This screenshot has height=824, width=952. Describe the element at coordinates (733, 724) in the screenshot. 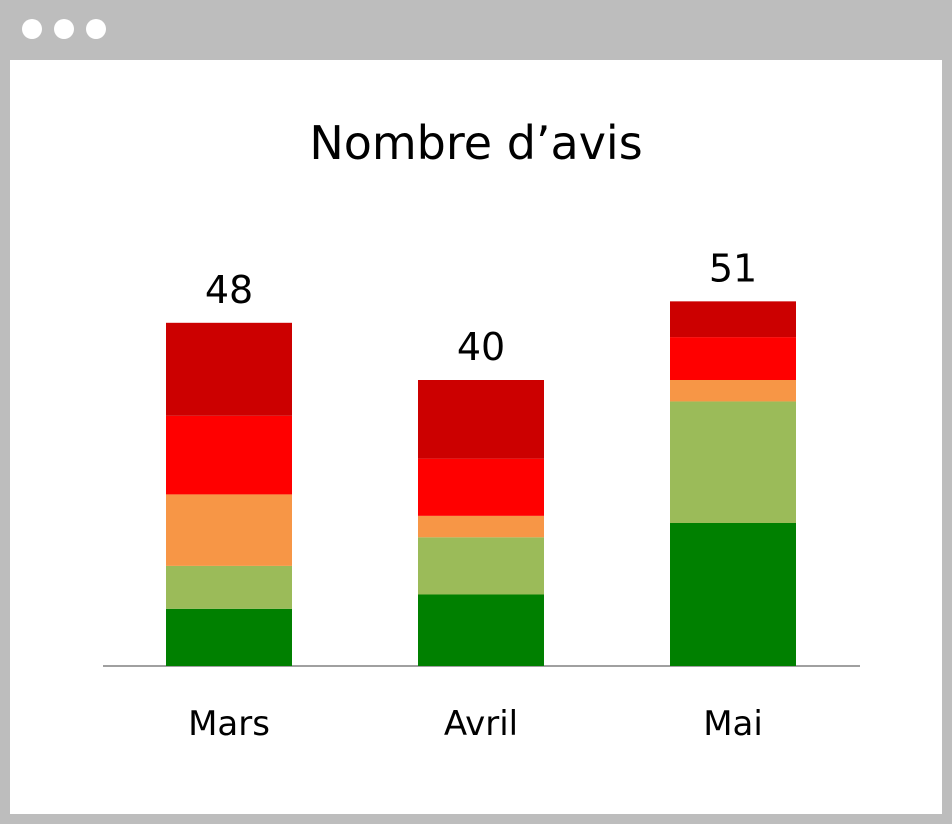

I see `x-tick-label: Mai` at that location.